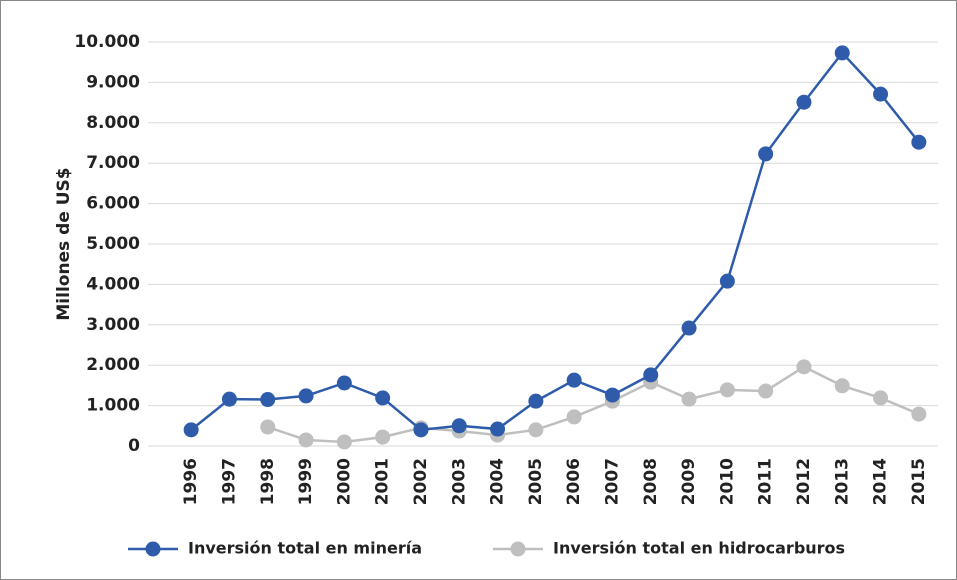  What do you see at coordinates (64, 243) in the screenshot?
I see `y-axis-label: Millones de US$` at bounding box center [64, 243].